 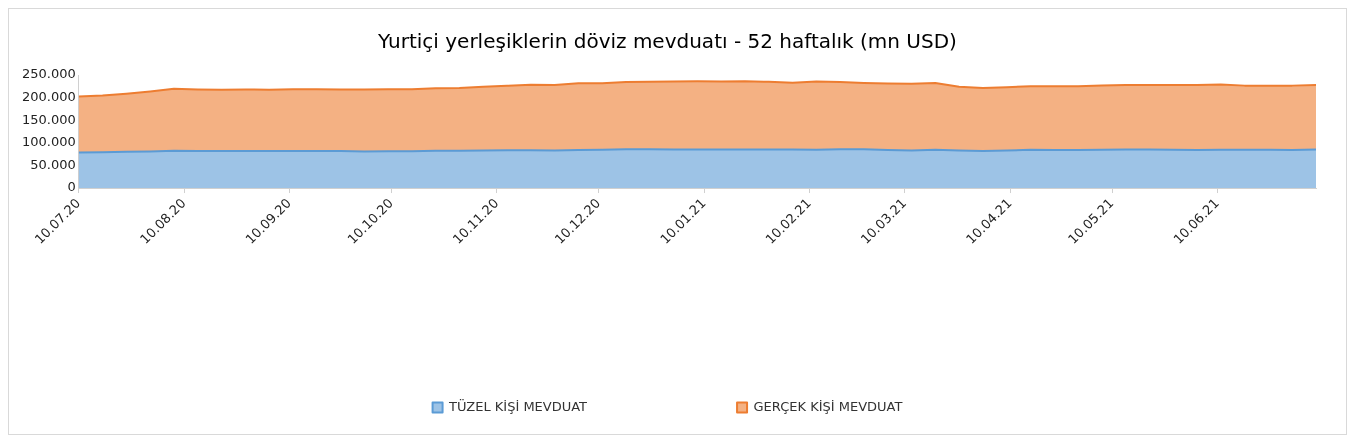 What do you see at coordinates (518, 405) in the screenshot?
I see `legend-label: TÜZEL KİŞİ MEVDUAT` at bounding box center [518, 405].